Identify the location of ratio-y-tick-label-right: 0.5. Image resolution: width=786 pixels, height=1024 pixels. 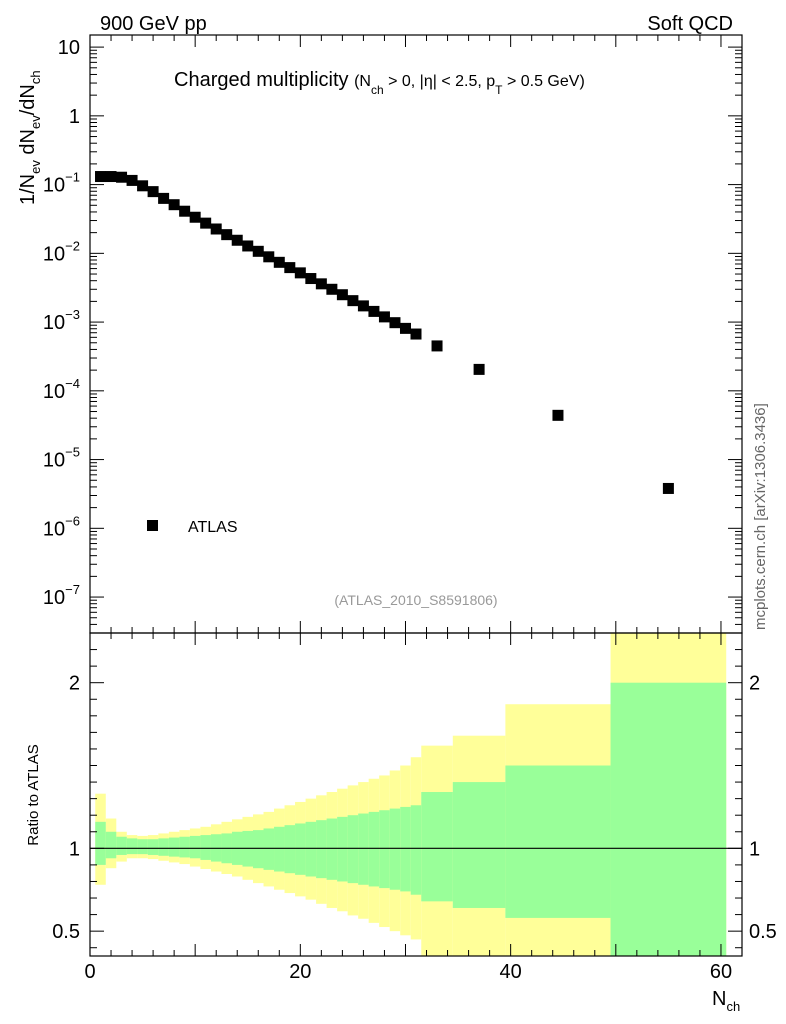
(763, 932).